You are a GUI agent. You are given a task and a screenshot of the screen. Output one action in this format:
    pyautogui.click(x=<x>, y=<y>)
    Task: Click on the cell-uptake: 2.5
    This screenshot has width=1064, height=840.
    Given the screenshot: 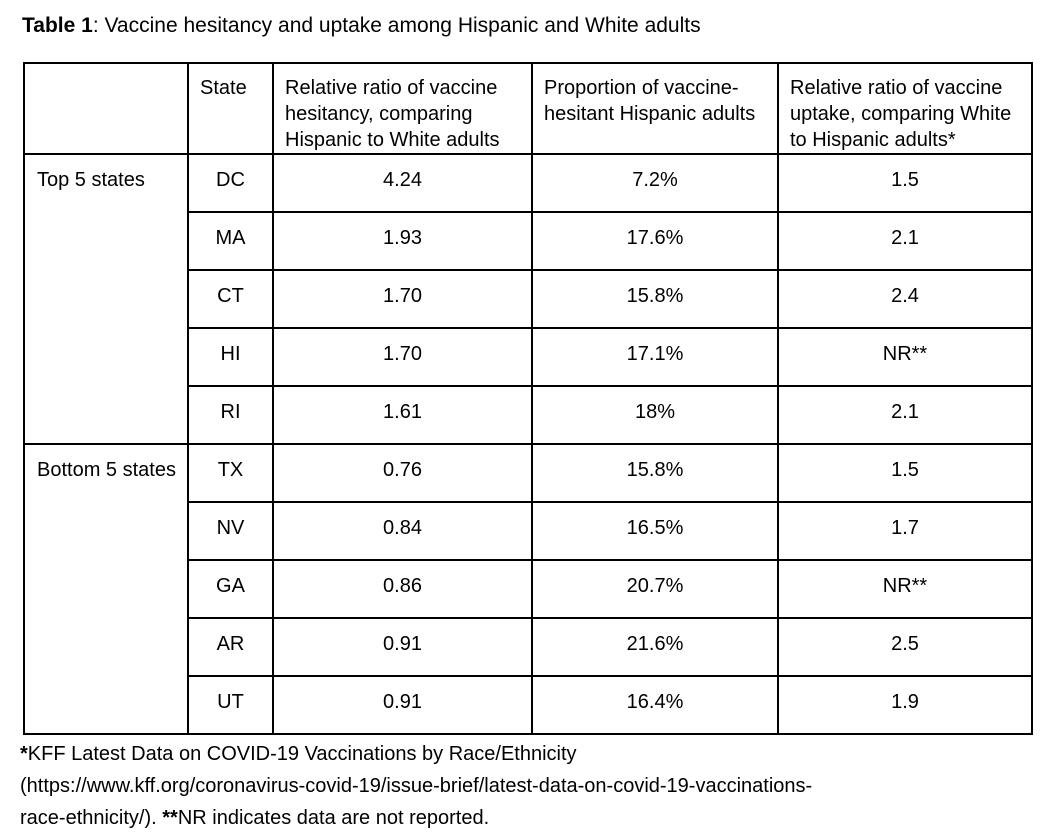 What is the action you would take?
    pyautogui.click(x=905, y=647)
    